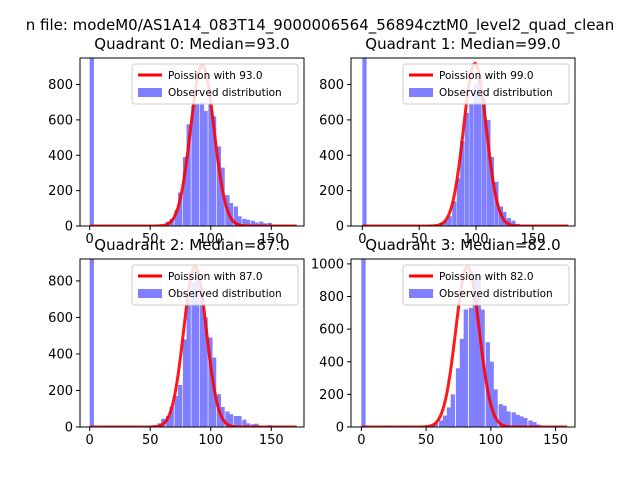  What do you see at coordinates (486, 76) in the screenshot?
I see `legend-label-poisson: Poission with 99.0` at bounding box center [486, 76].